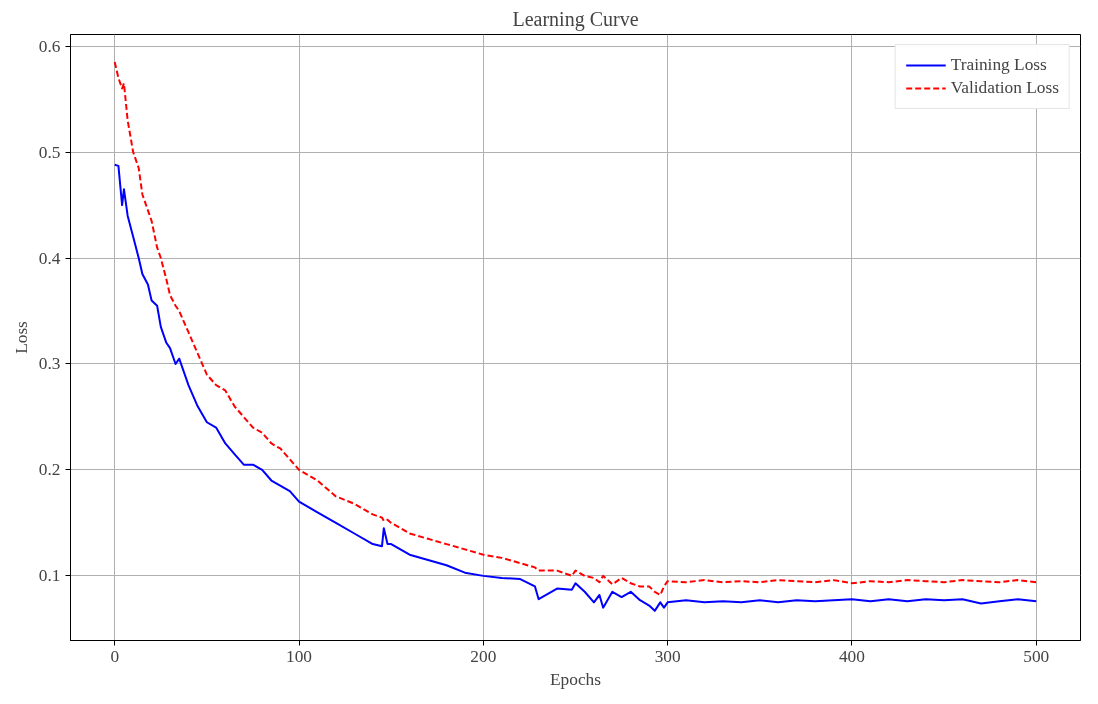 The width and height of the screenshot is (1098, 704). What do you see at coordinates (851, 656) in the screenshot?
I see `x-tick-label: 400` at bounding box center [851, 656].